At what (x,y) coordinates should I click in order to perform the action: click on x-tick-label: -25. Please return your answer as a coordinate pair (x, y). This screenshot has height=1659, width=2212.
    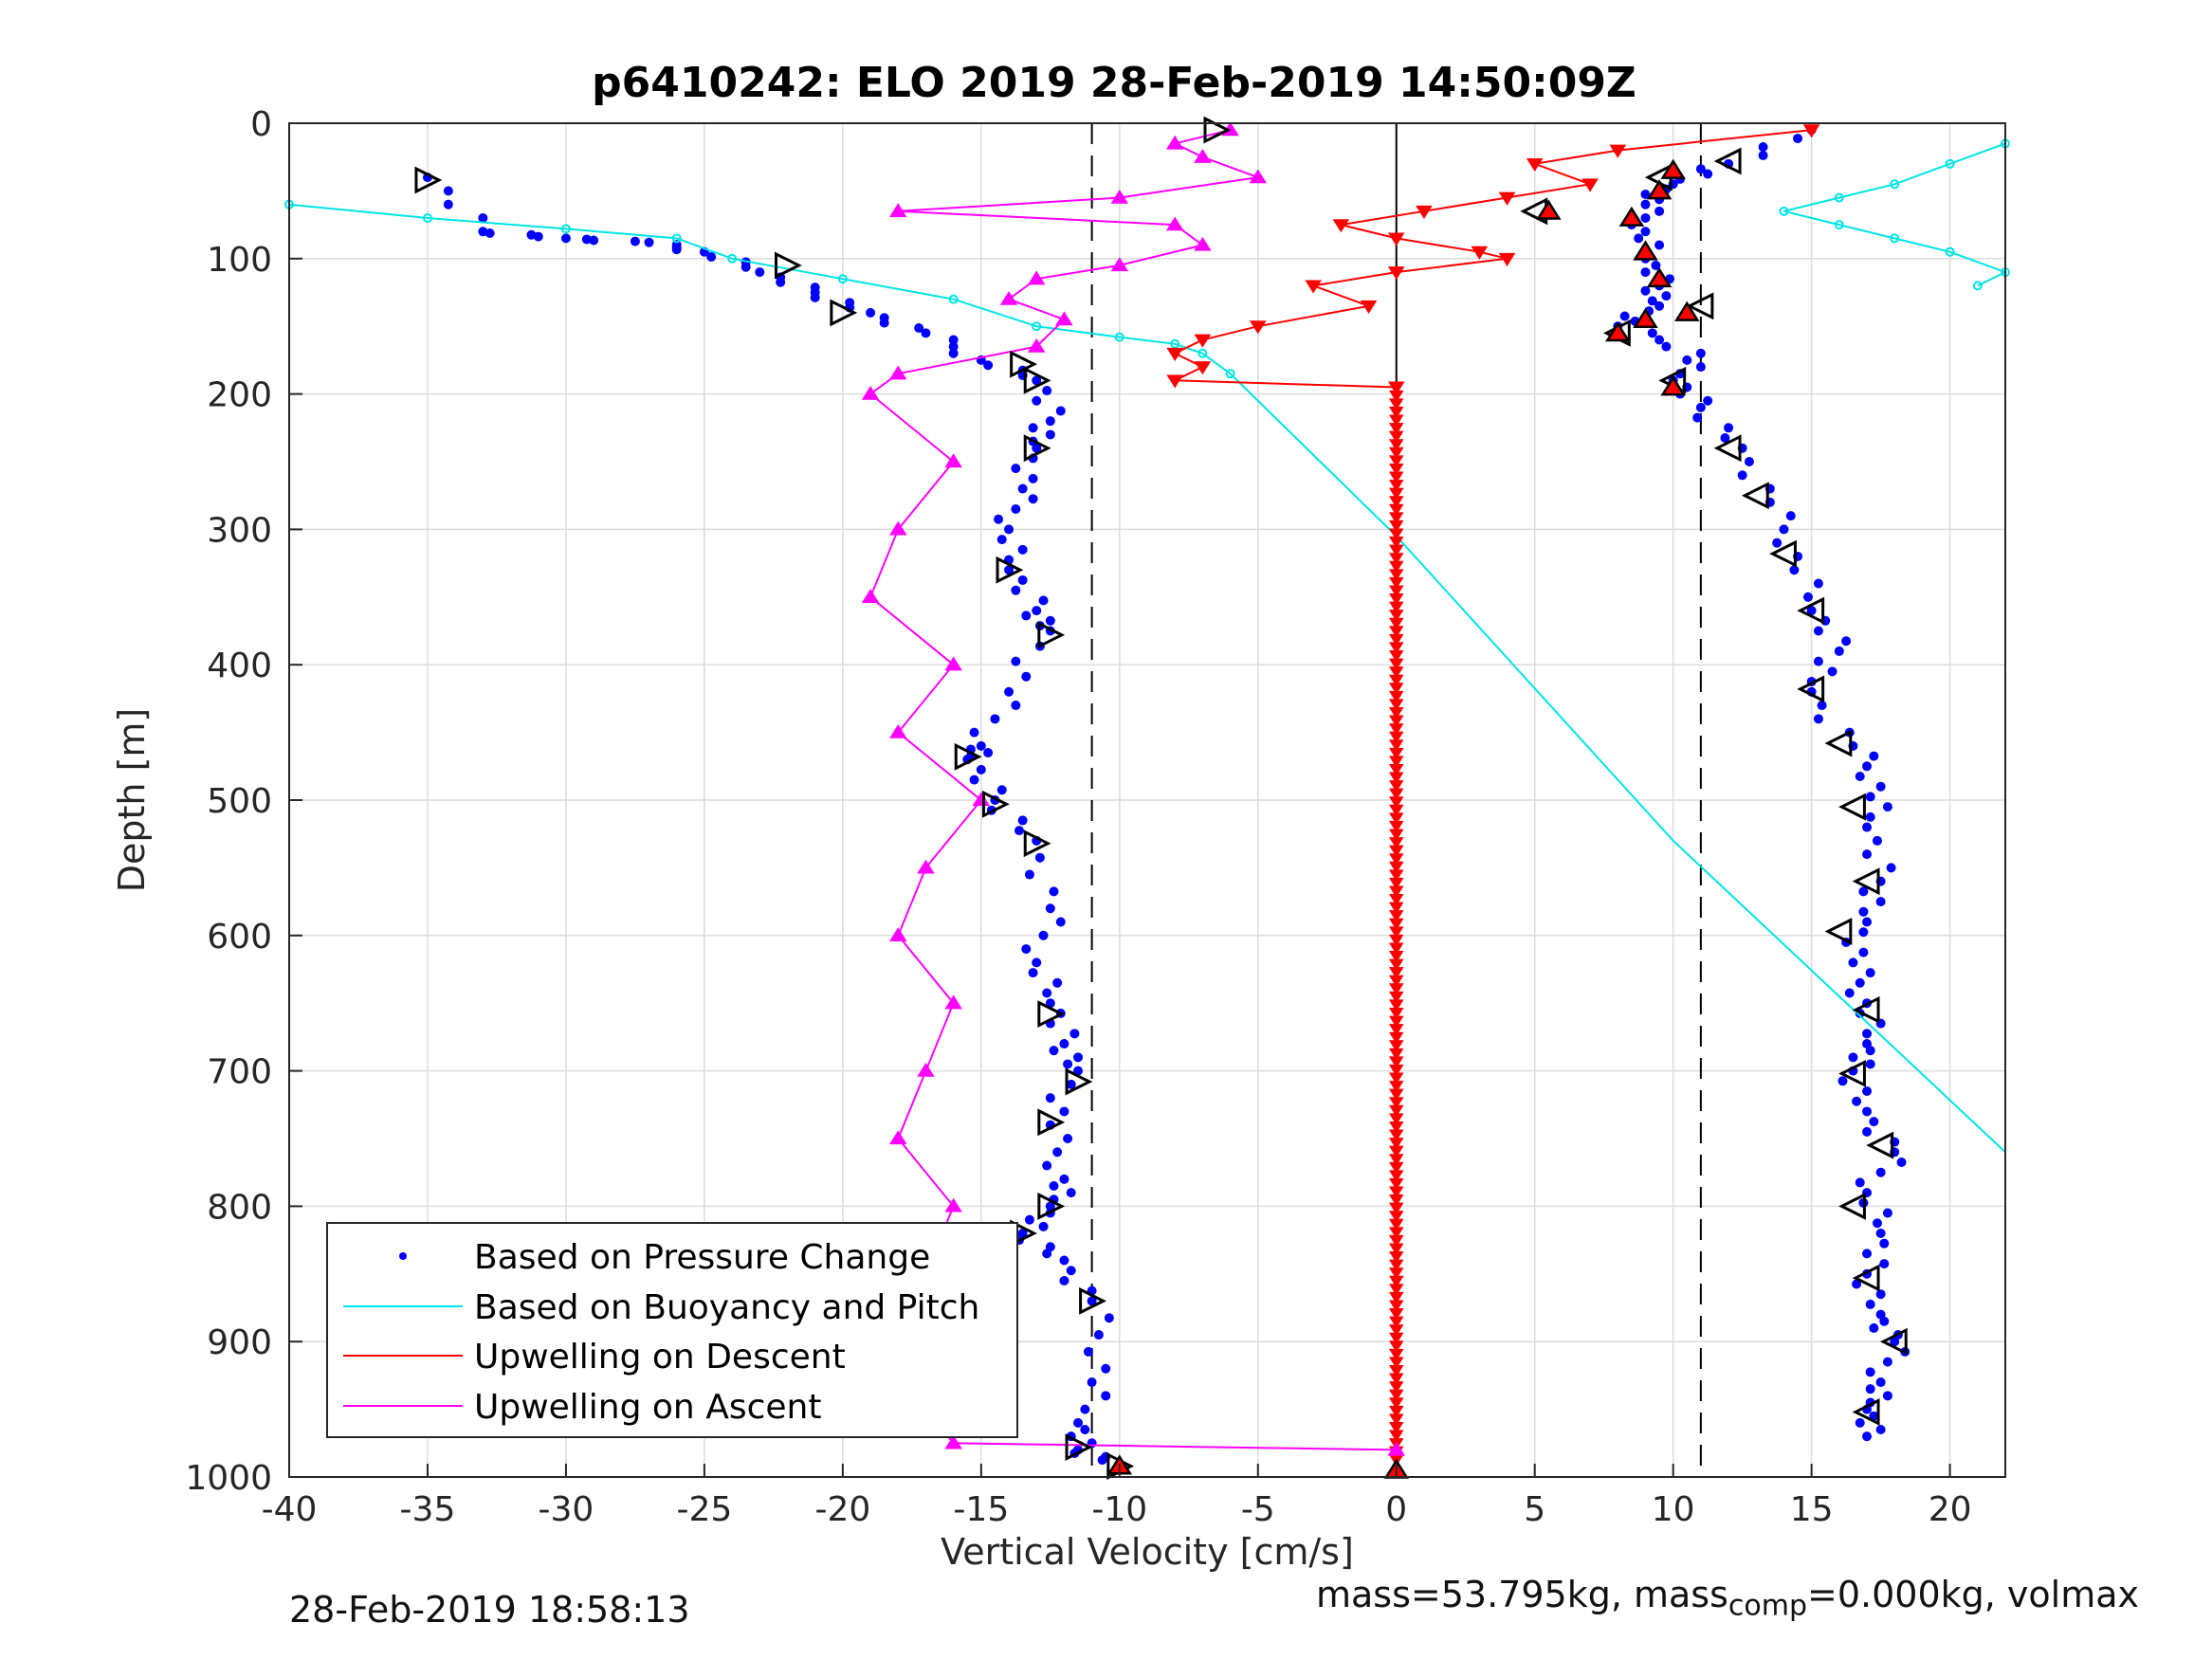
    Looking at the image, I should click on (704, 1509).